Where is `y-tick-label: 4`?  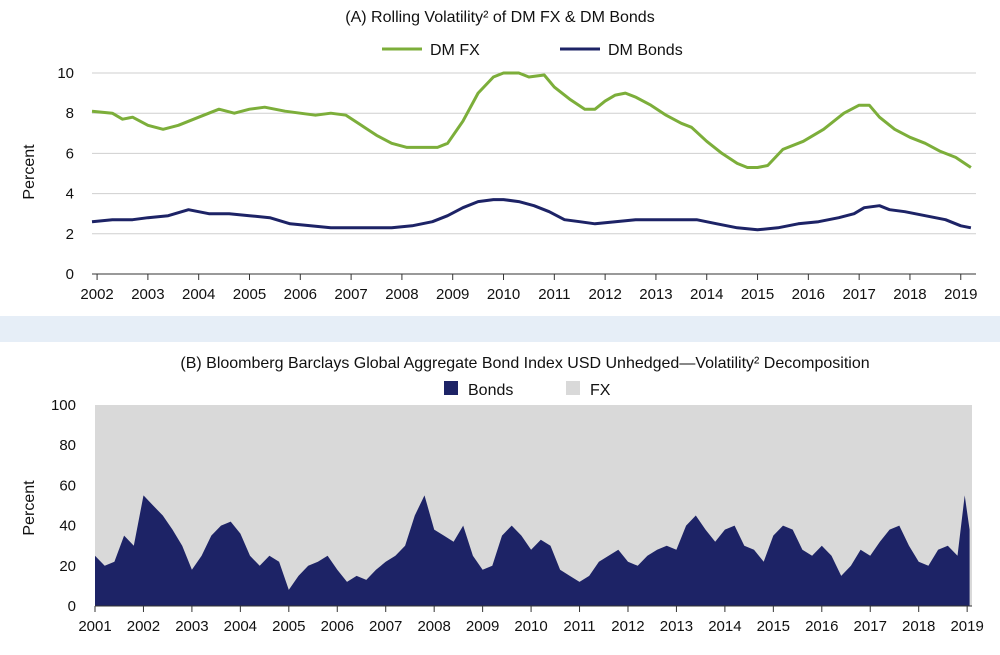
y-tick-label: 4 is located at coordinates (70, 194).